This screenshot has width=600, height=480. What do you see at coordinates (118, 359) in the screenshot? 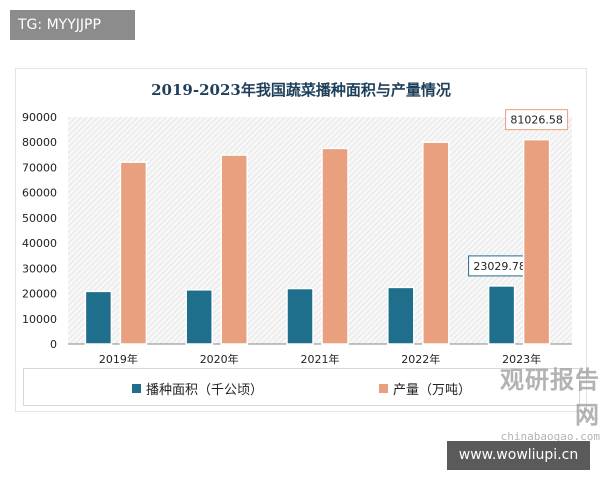
I see `x-tick-label: 2019年` at bounding box center [118, 359].